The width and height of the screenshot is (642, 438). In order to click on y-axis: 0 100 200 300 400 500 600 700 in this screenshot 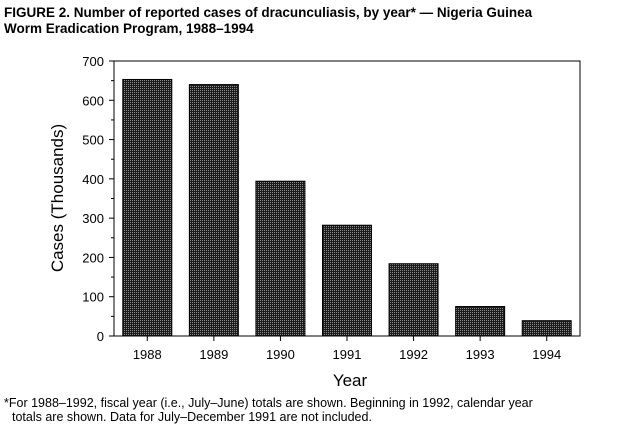, I will do `click(98, 199)`.